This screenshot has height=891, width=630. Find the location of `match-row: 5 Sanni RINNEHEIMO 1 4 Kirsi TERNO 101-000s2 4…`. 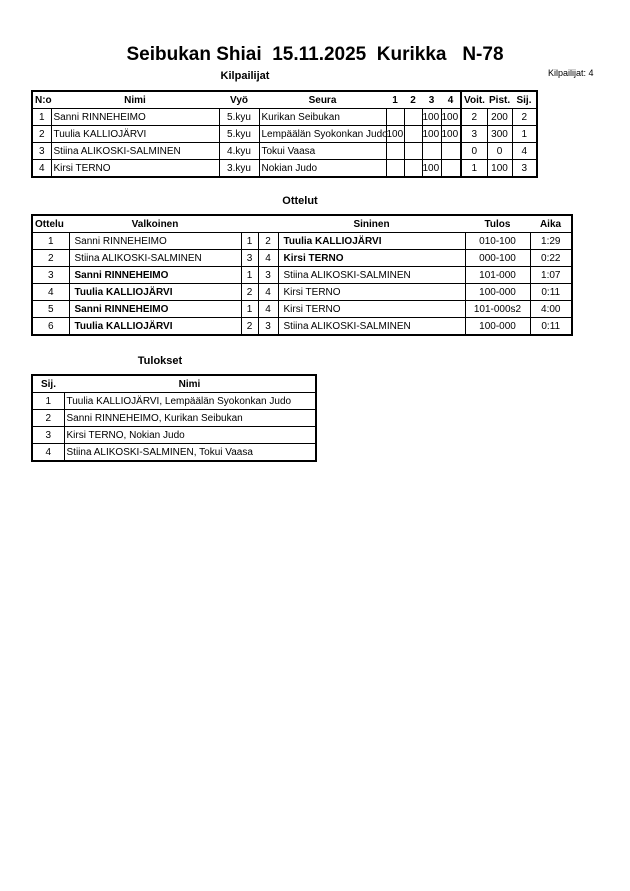

match-row: 5 Sanni RINNEHEIMO 1 4 Kirsi TERNO 101-000s2 4… is located at coordinates (302, 309).